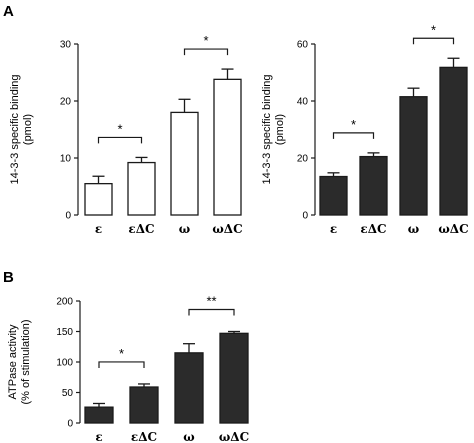 The width and height of the screenshot is (474, 443). I want to click on y-tick-label: 100, so click(64, 363).